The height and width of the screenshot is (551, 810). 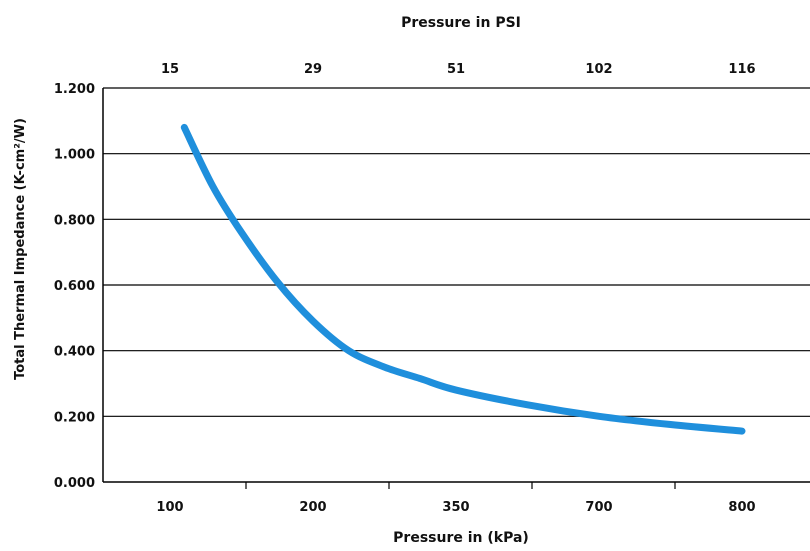 I want to click on y-tick-label: 0.600, so click(x=74, y=286).